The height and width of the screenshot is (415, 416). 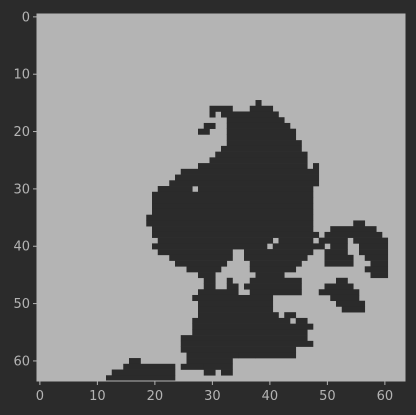 I want to click on x-tick-label: 50, so click(x=327, y=396).